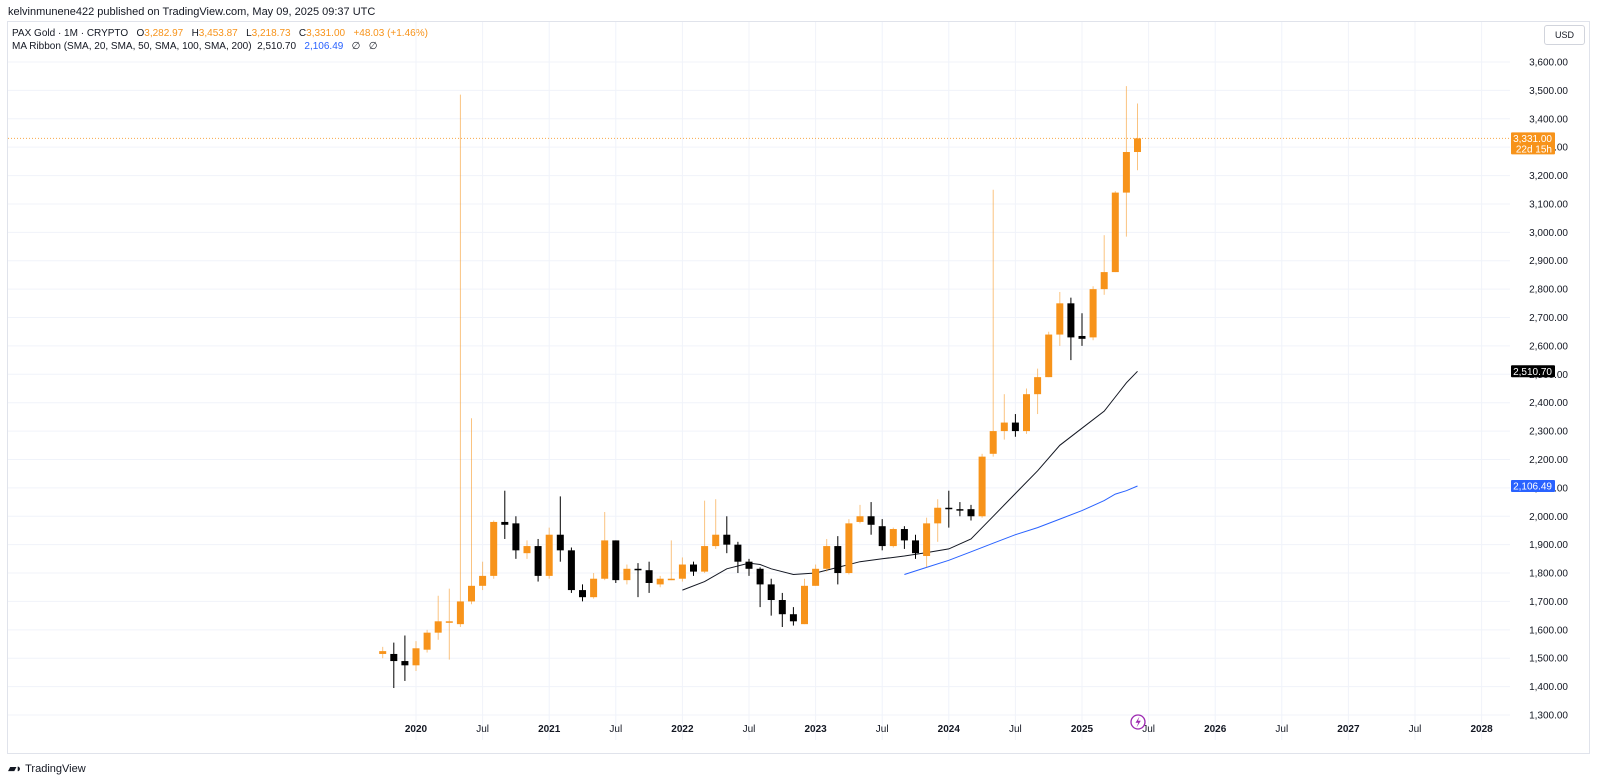 Image resolution: width=1600 pixels, height=782 pixels. Describe the element at coordinates (47, 769) in the screenshot. I see `tradingview-logo: ▰◗ TradingView` at that location.